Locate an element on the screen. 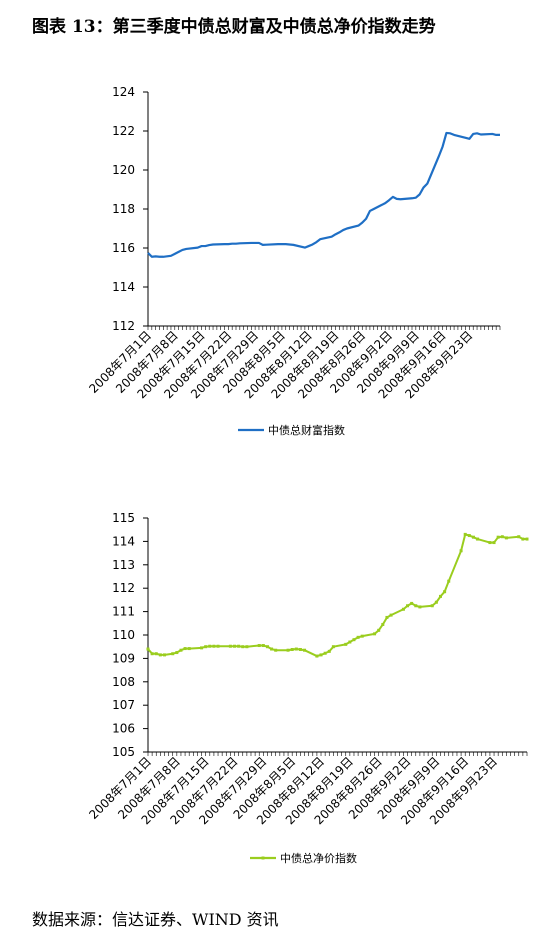 Image resolution: width=556 pixels, height=945 pixels. y-tick-label: 124 is located at coordinates (123, 92).